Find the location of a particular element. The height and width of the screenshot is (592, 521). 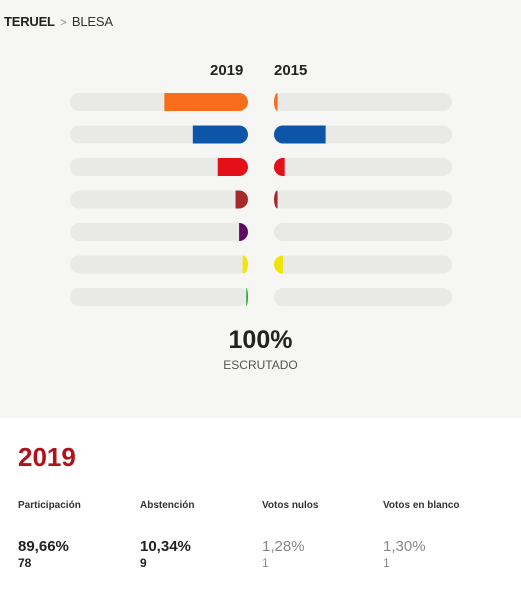

abstencion-percent: 10,34% is located at coordinates (165, 546).